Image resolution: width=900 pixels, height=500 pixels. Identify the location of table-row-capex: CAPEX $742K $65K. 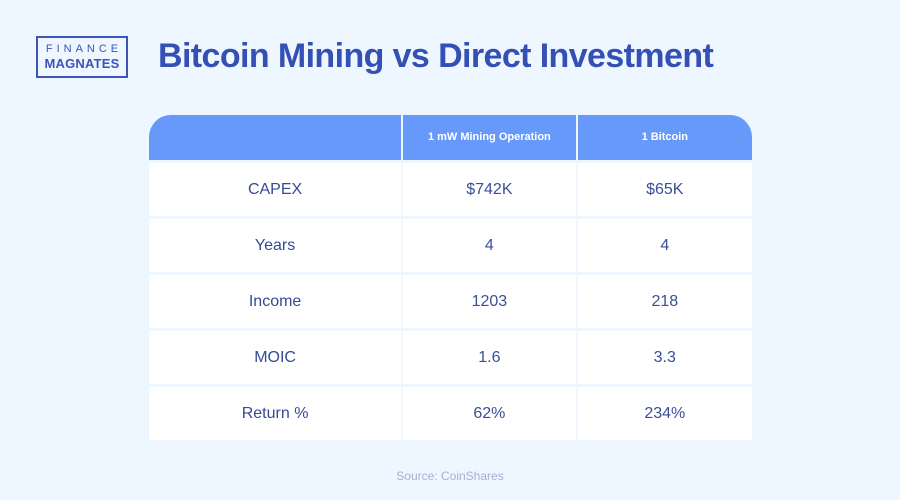
(450, 189).